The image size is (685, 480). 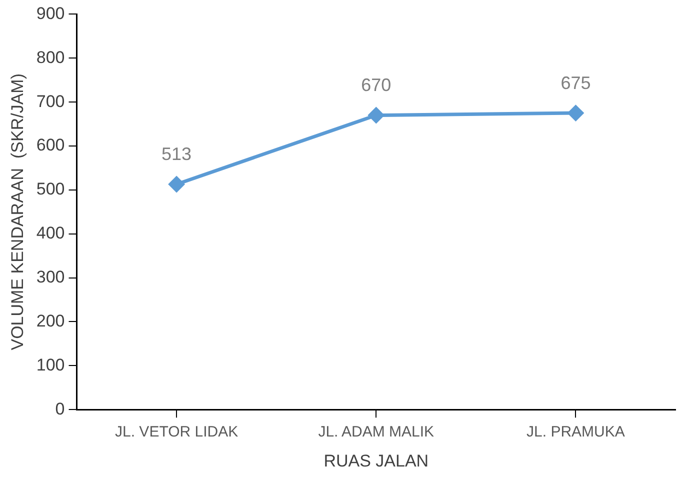 I want to click on data-label: 675, so click(x=575, y=83).